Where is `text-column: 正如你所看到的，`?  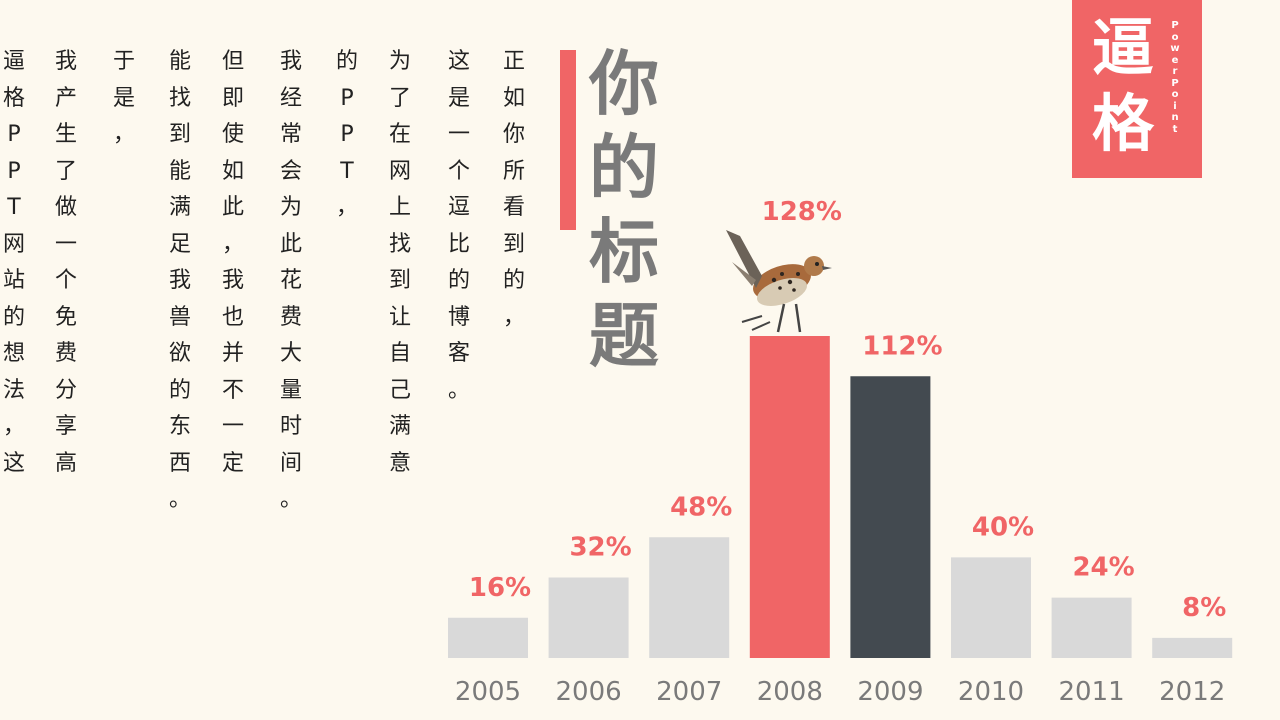 text-column: 正如你所看到的， is located at coordinates (513, 189).